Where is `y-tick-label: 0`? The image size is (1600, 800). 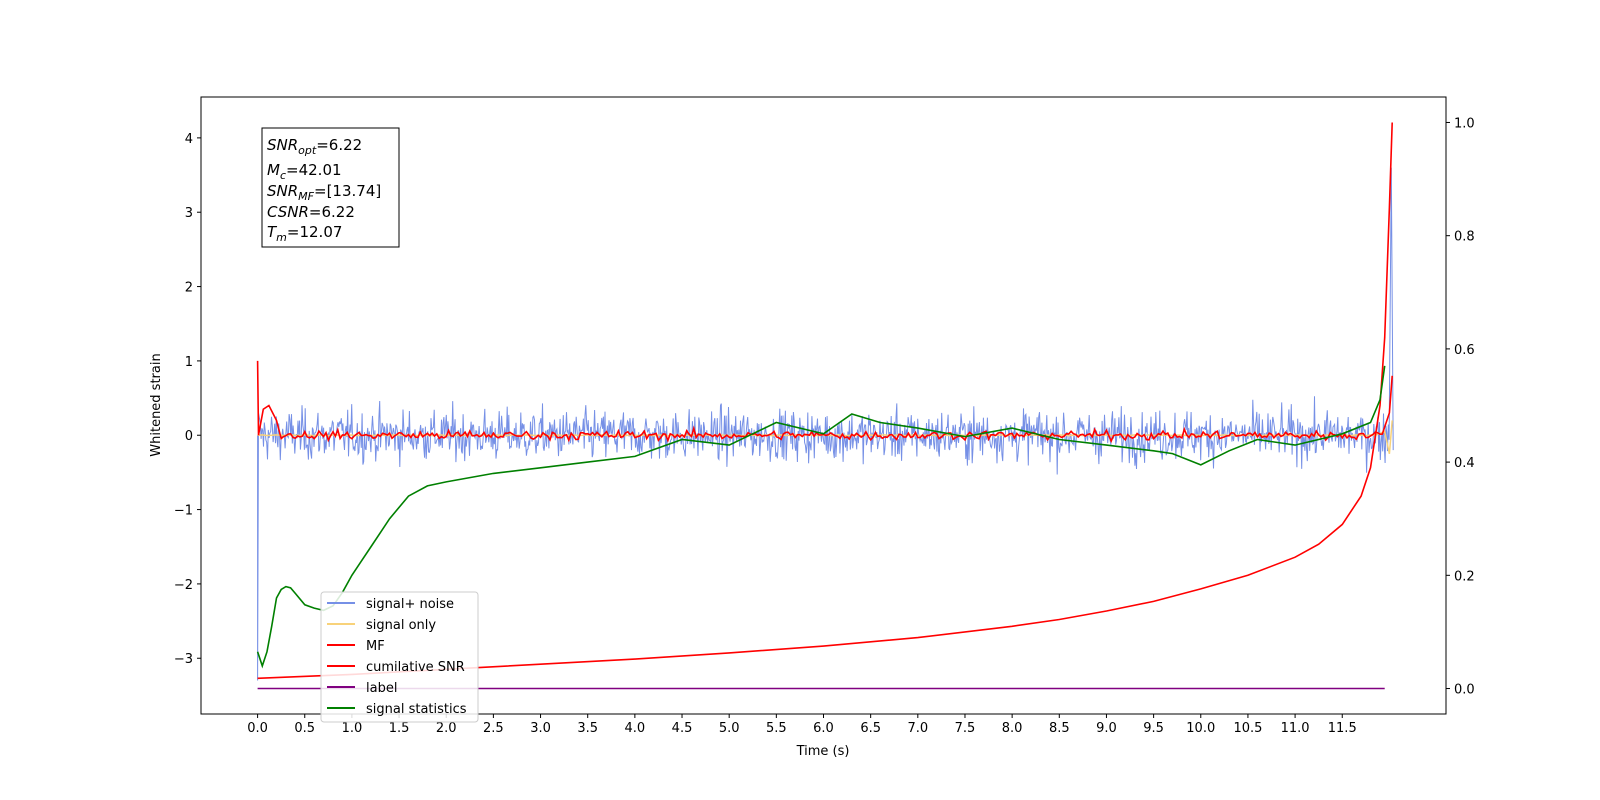 y-tick-label: 0 is located at coordinates (189, 436).